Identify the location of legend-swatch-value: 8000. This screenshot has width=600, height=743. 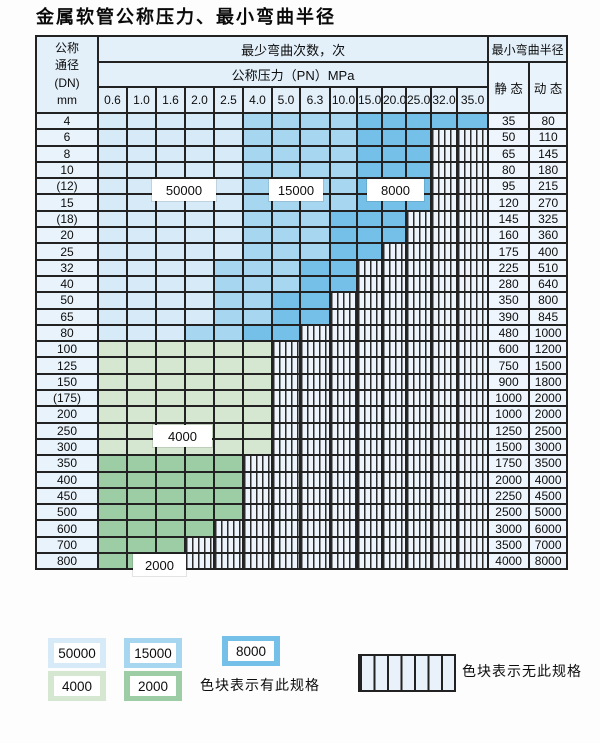
(251, 651).